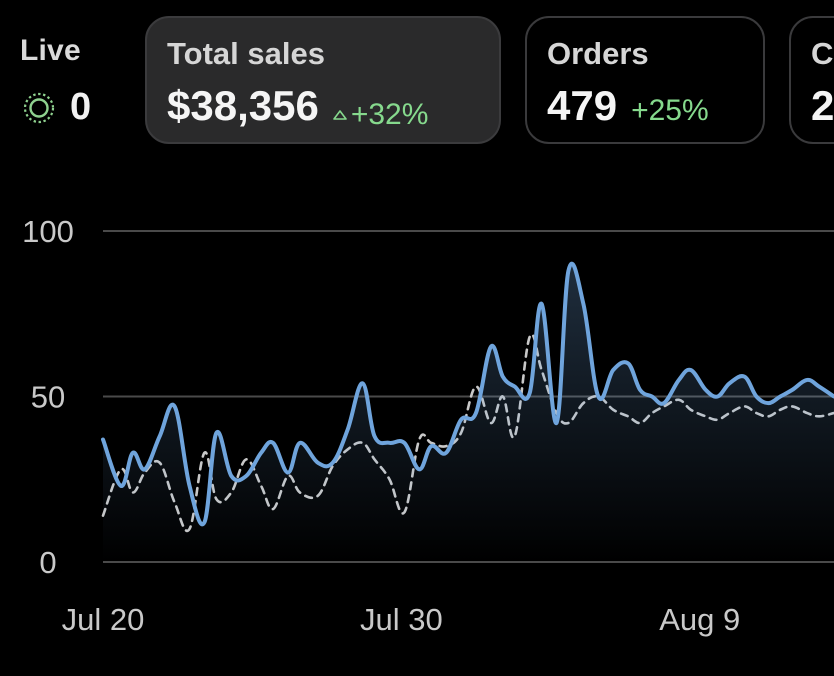 This screenshot has width=834, height=676. Describe the element at coordinates (670, 110) in the screenshot. I see `kpi-delta-text: +25%` at that location.